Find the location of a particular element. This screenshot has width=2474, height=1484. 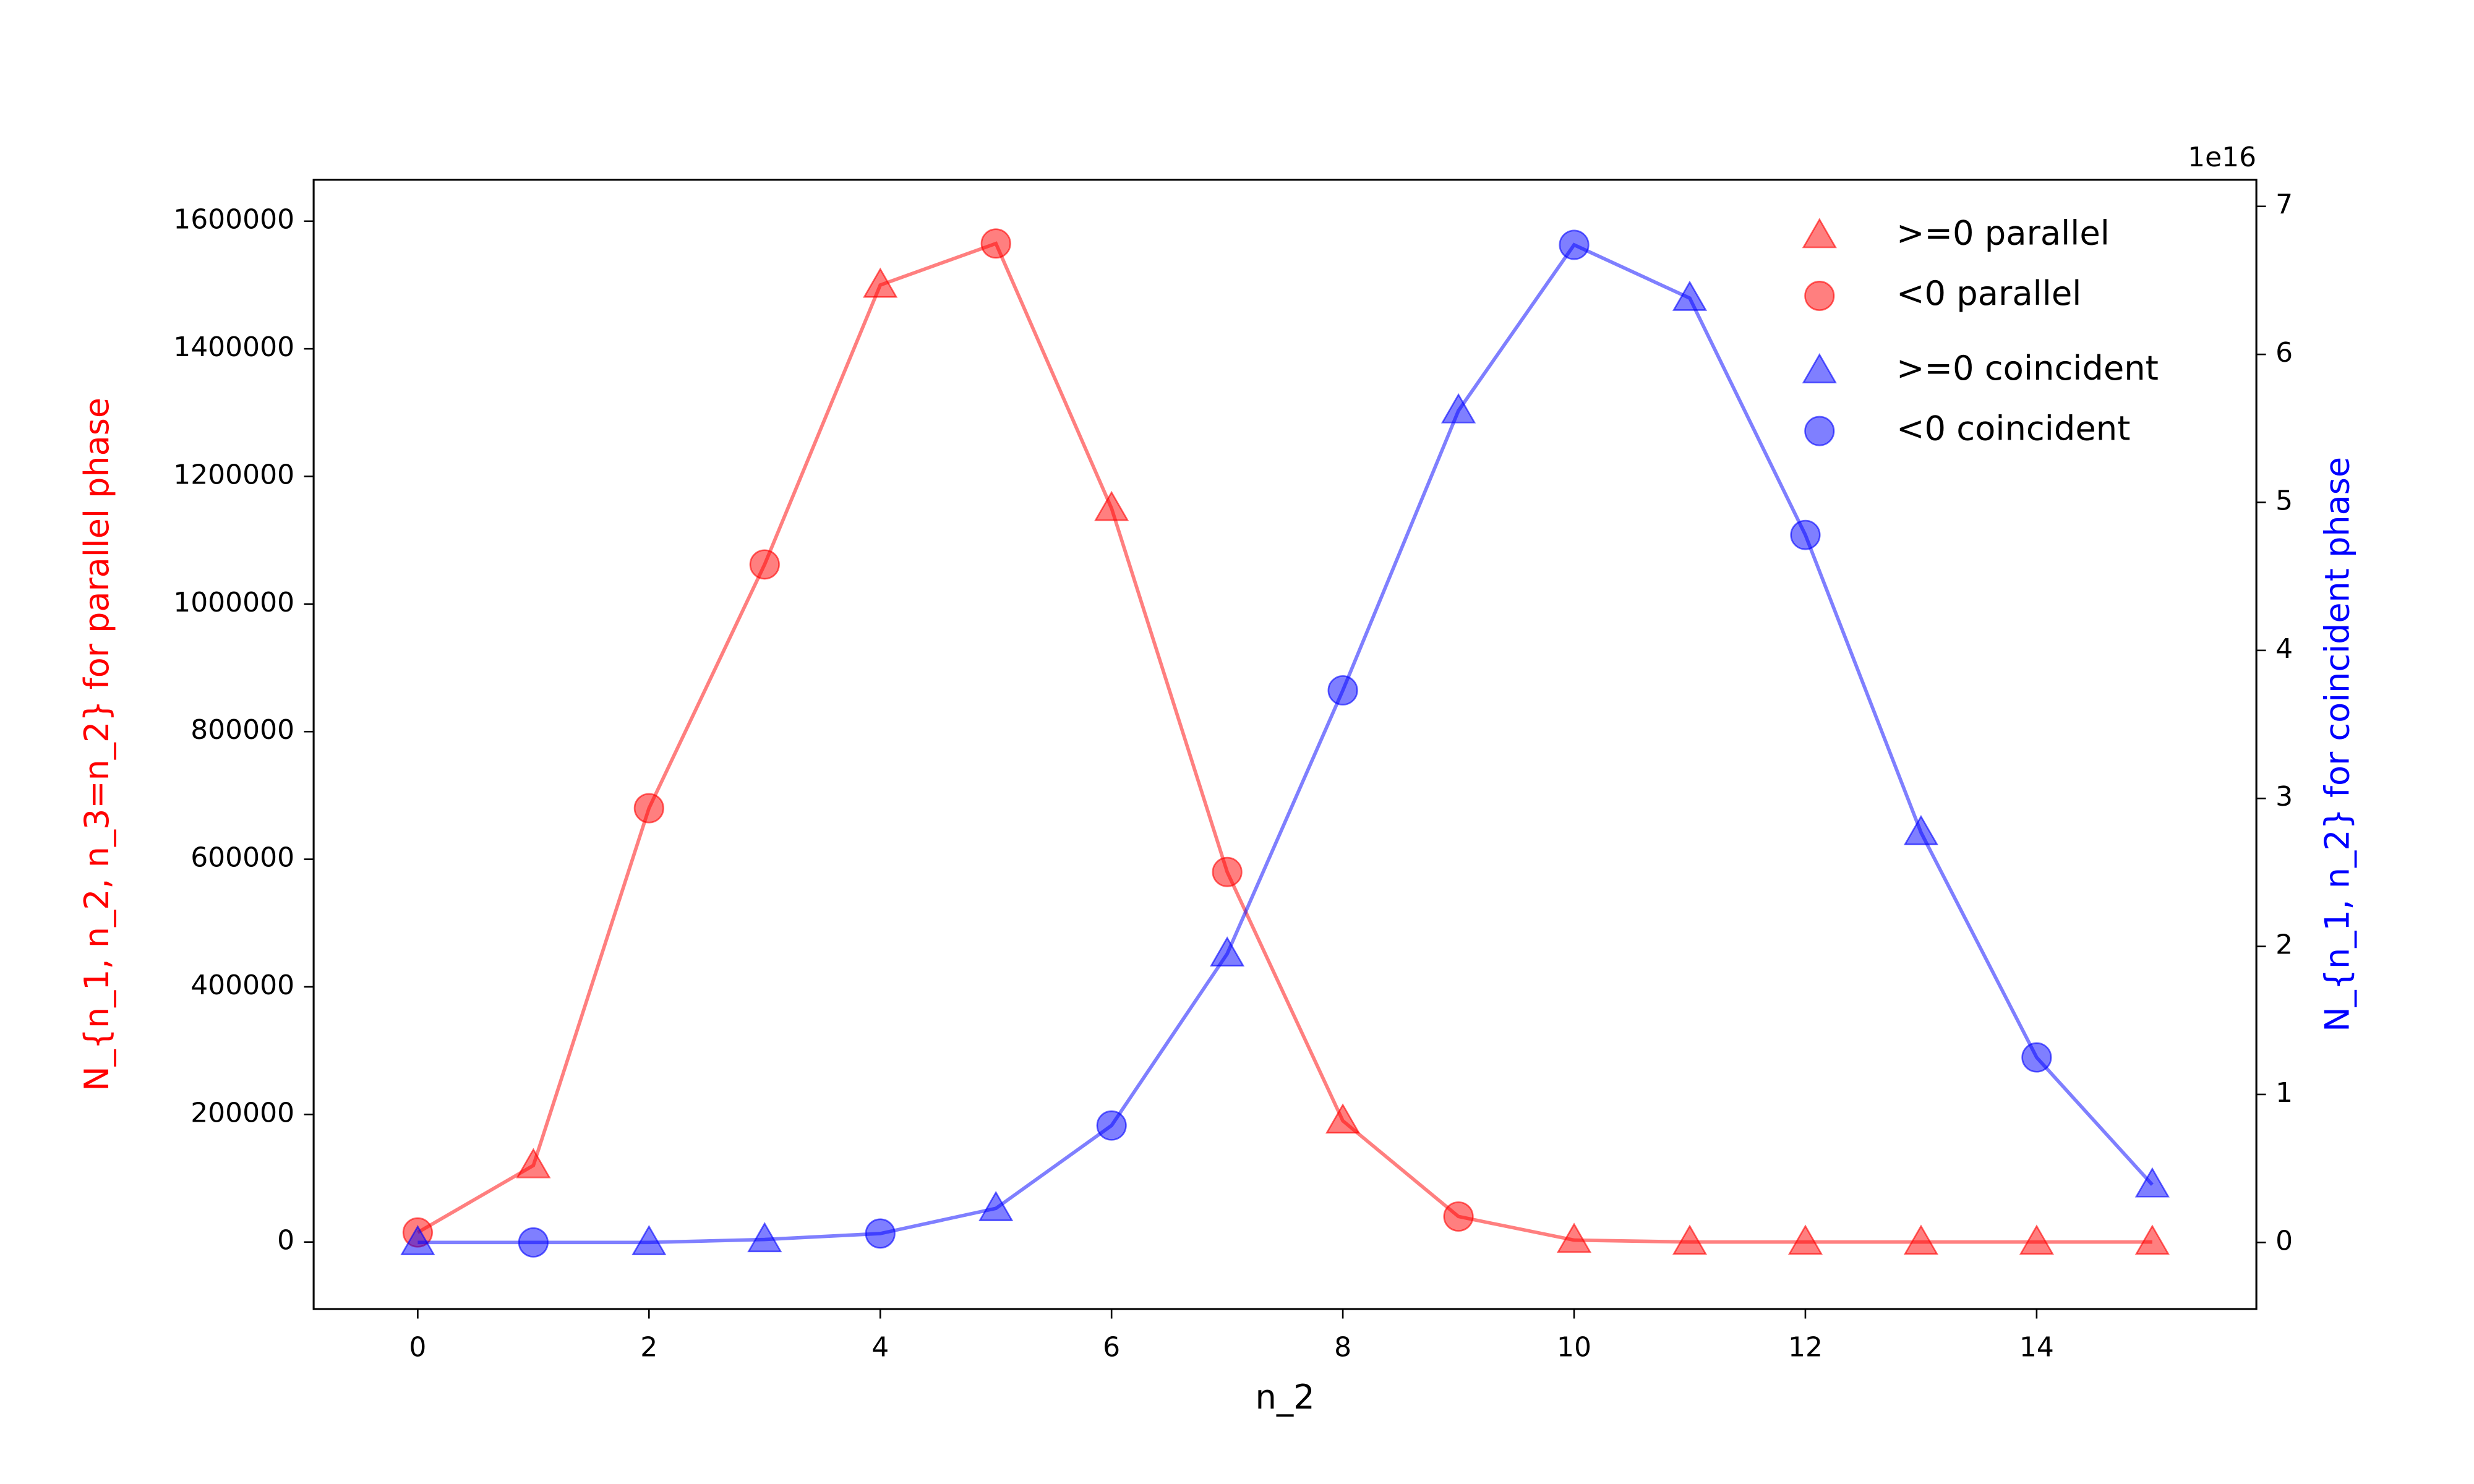

x-axis-label: n_2 is located at coordinates (1286, 1397).